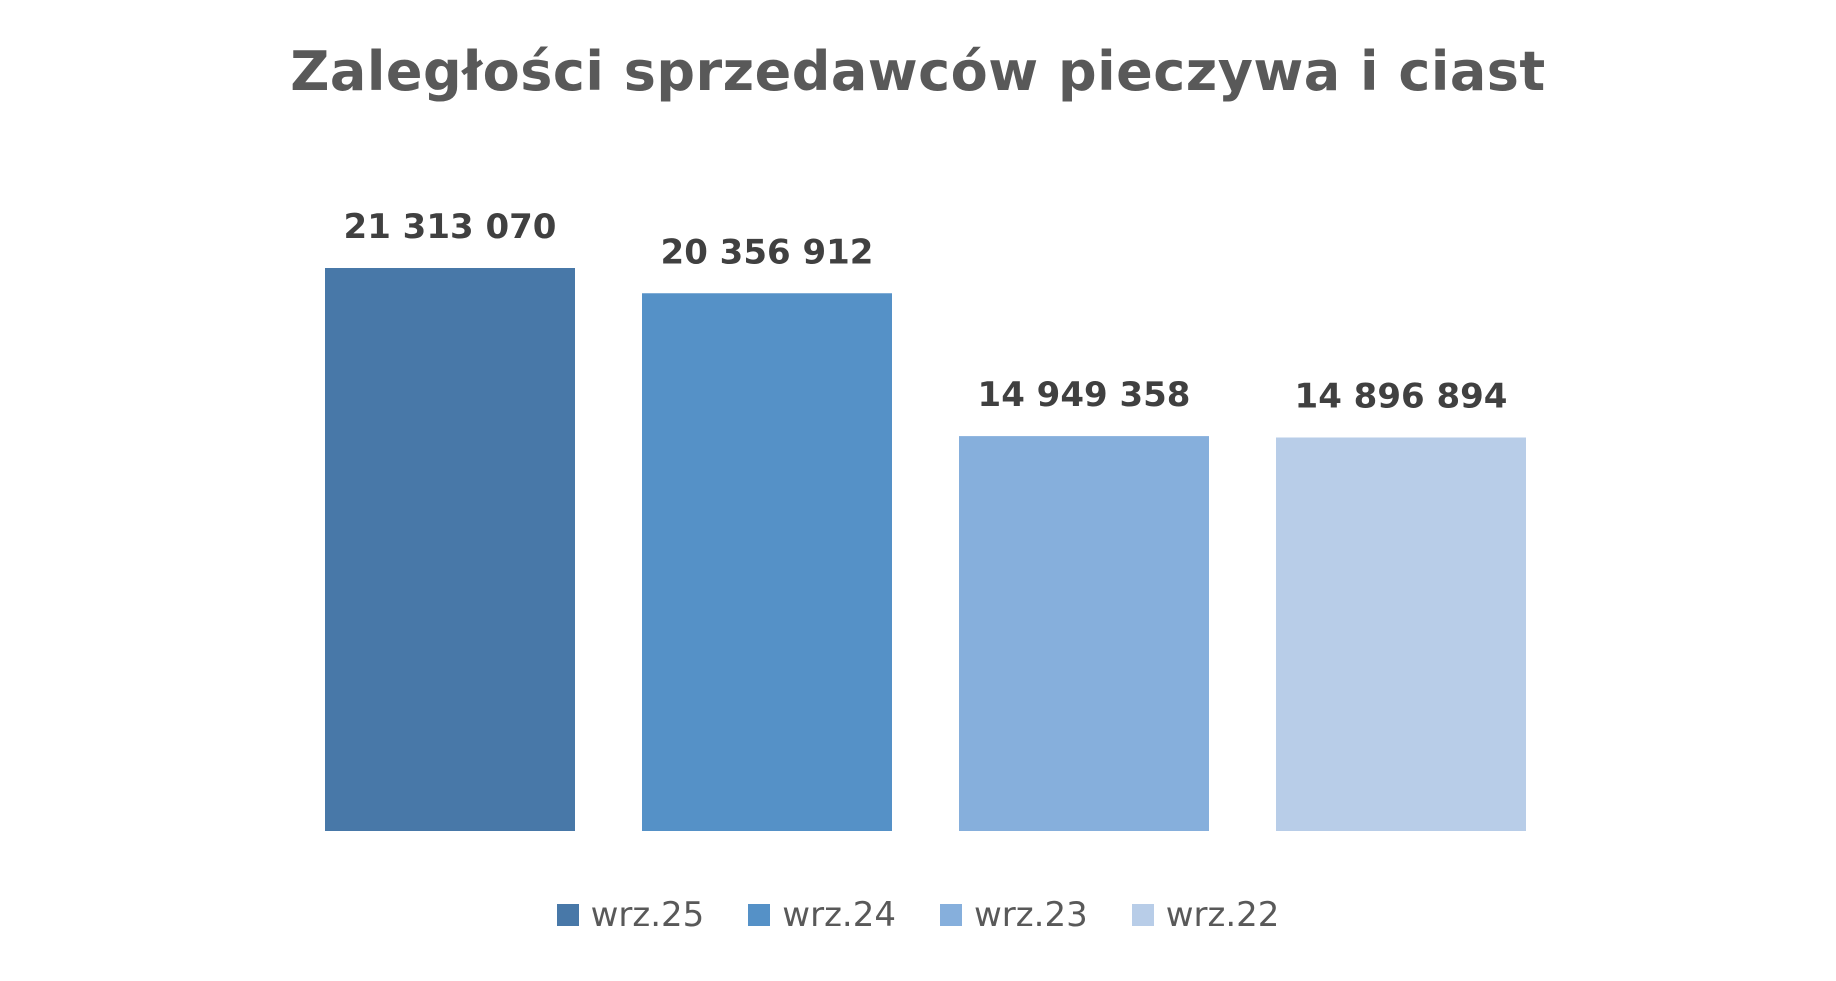  What do you see at coordinates (1401, 634) in the screenshot?
I see `bar-wrz22` at bounding box center [1401, 634].